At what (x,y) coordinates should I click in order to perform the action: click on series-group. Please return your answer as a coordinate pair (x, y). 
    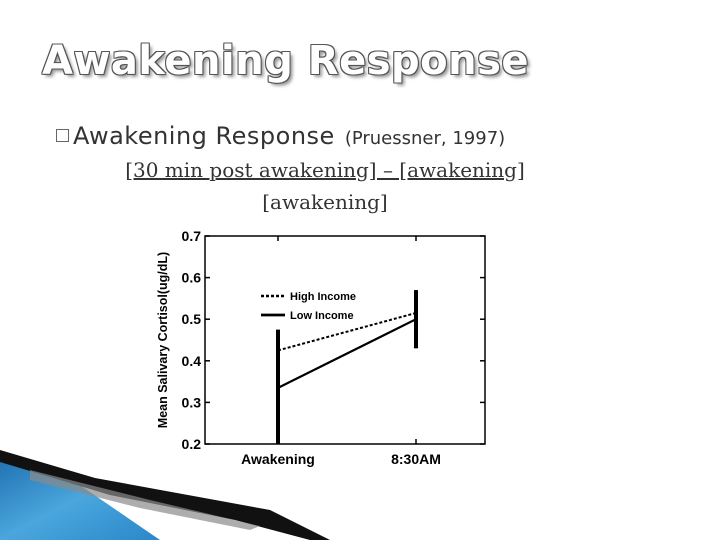
    Looking at the image, I should click on (347, 367).